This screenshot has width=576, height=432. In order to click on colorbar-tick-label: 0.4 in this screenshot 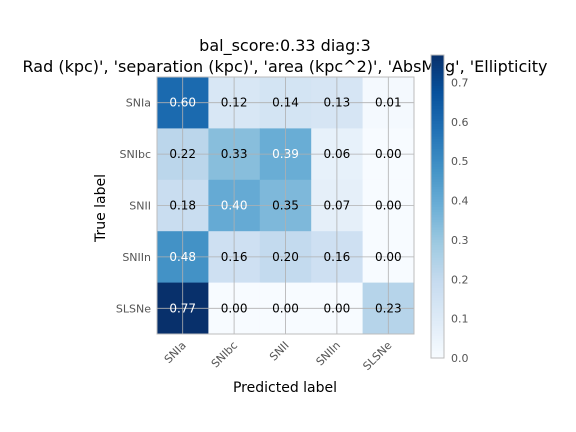, I will do `click(460, 201)`.